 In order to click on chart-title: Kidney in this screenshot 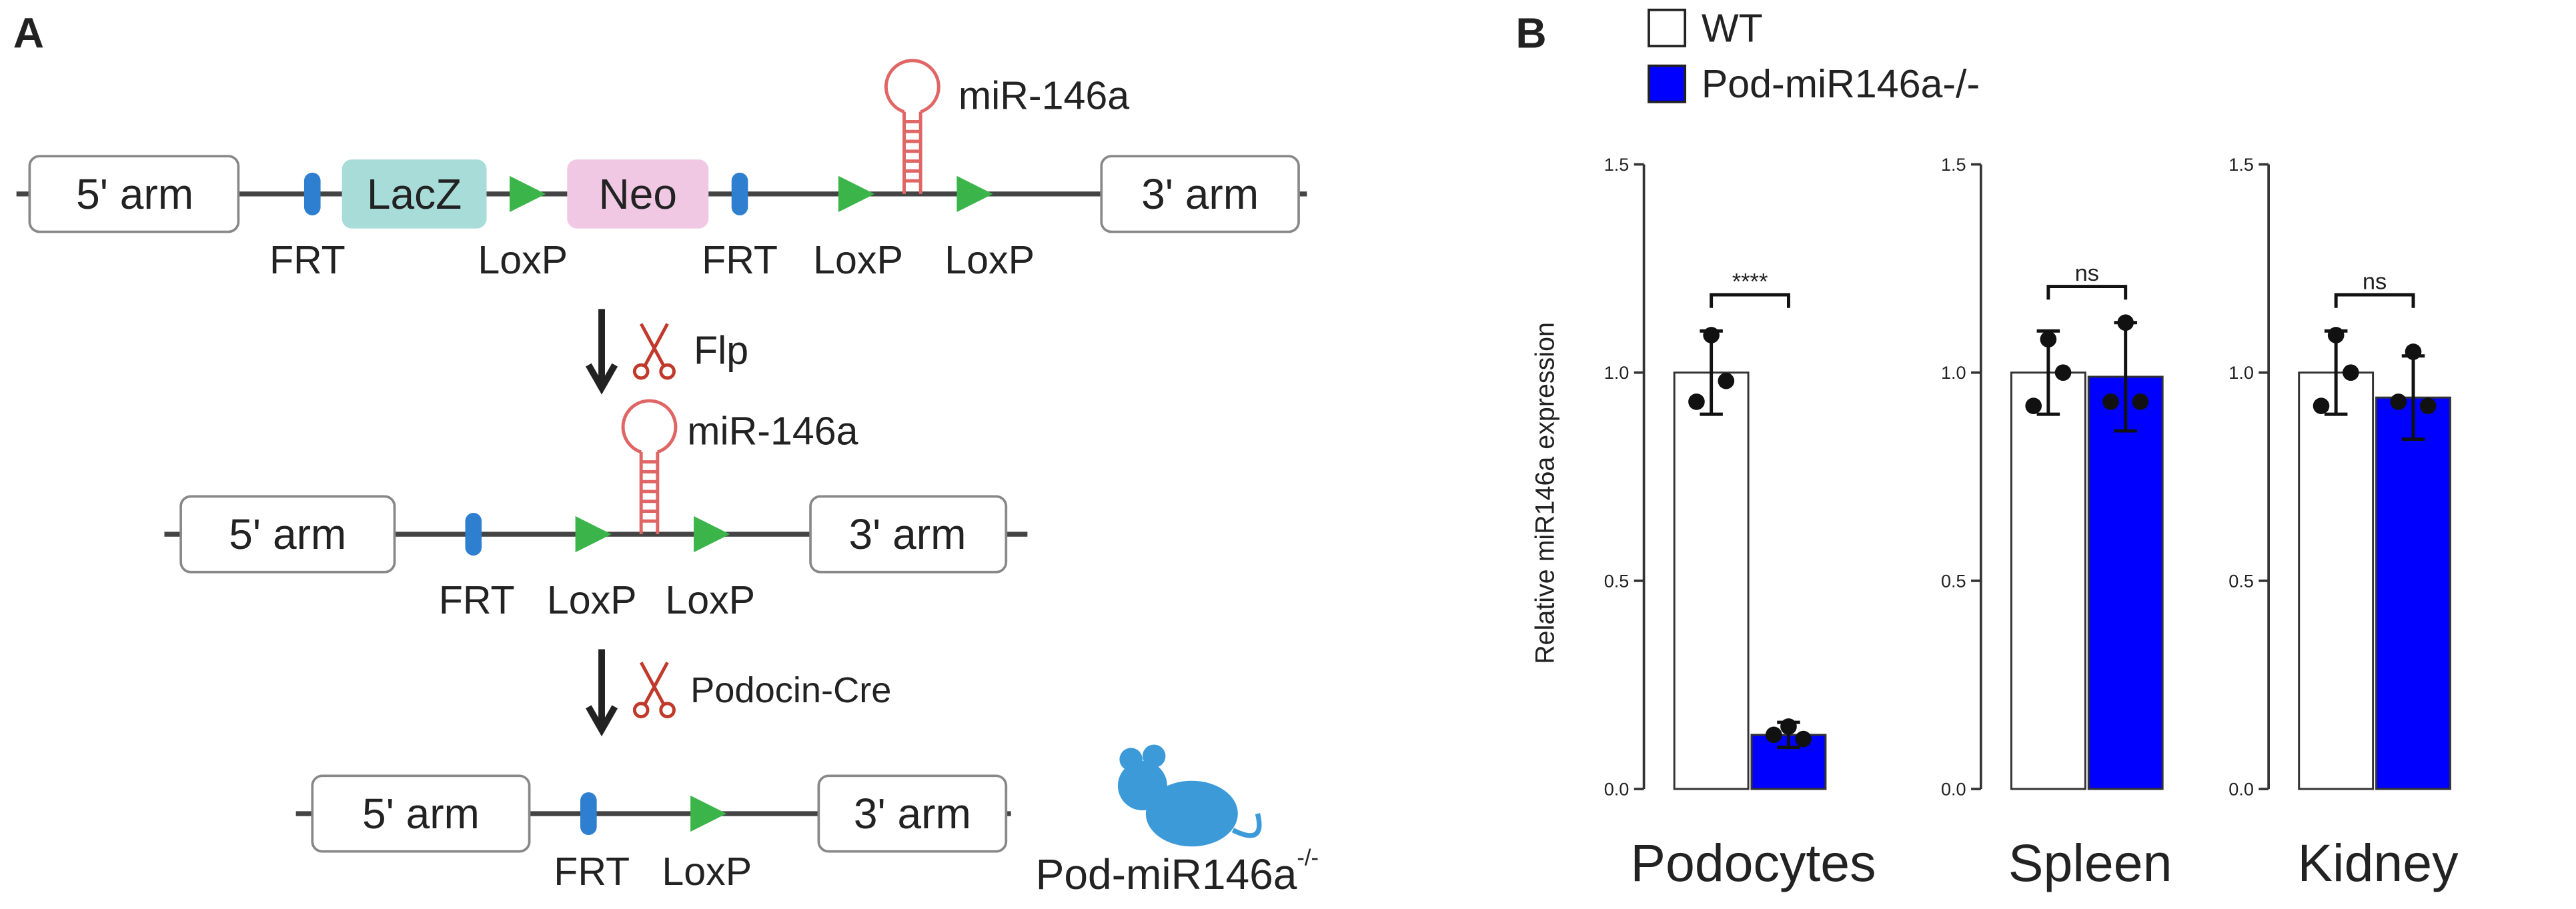, I will do `click(2378, 863)`.